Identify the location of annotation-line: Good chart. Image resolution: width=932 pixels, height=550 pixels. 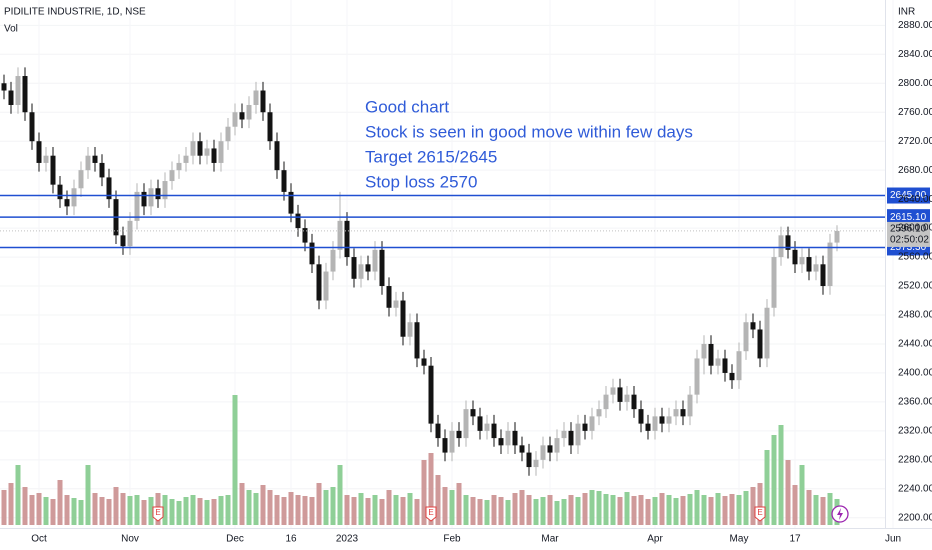
(407, 106).